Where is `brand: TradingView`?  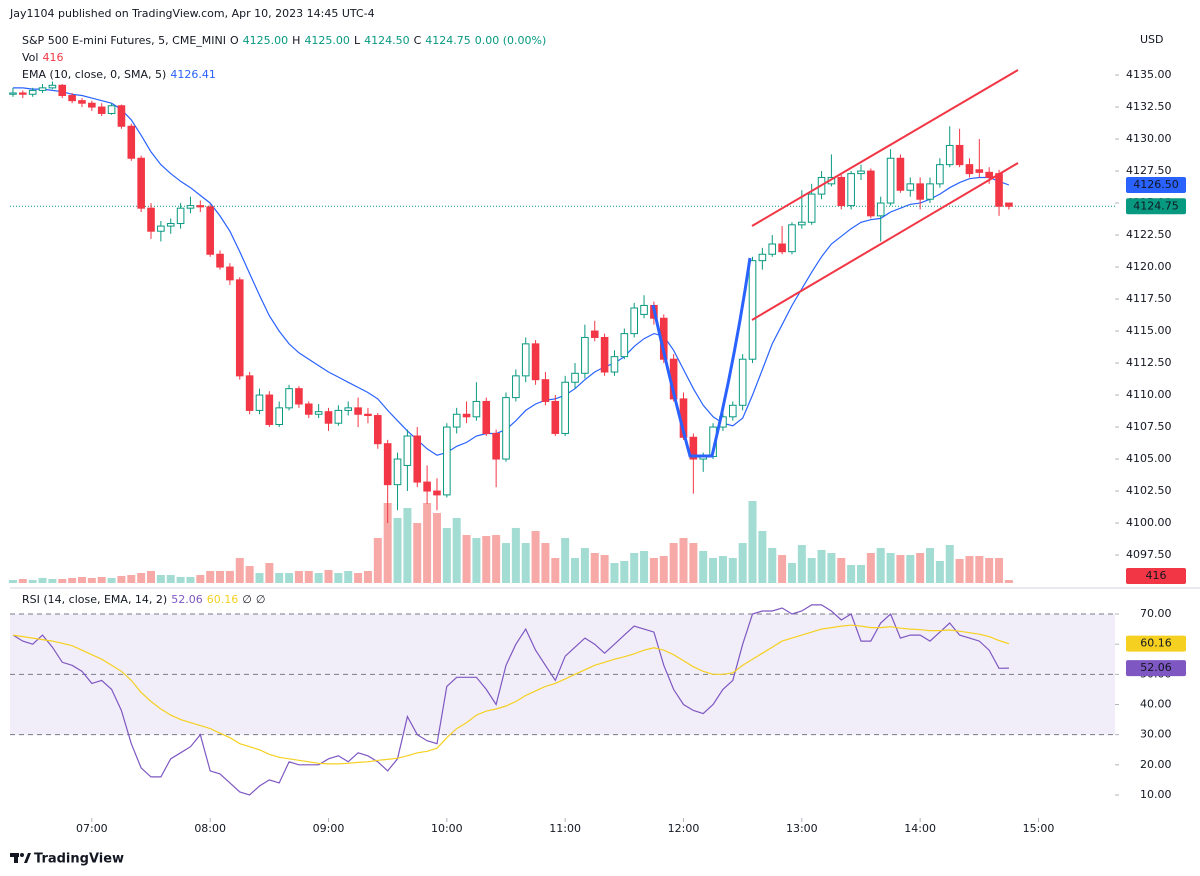 brand: TradingView is located at coordinates (79, 859).